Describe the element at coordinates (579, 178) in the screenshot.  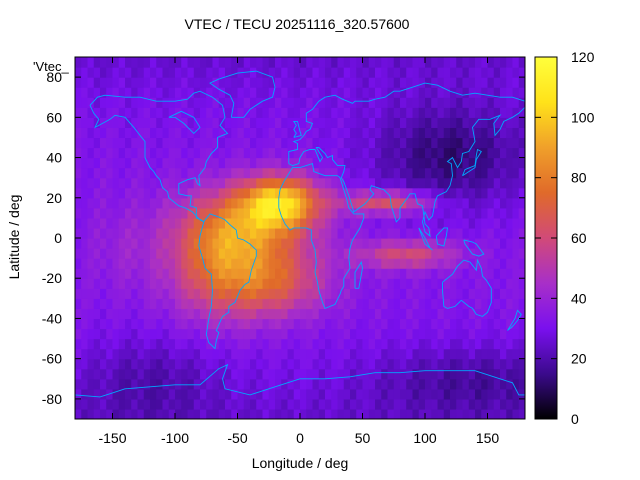
I see `colorbar-tick-label: 80` at that location.